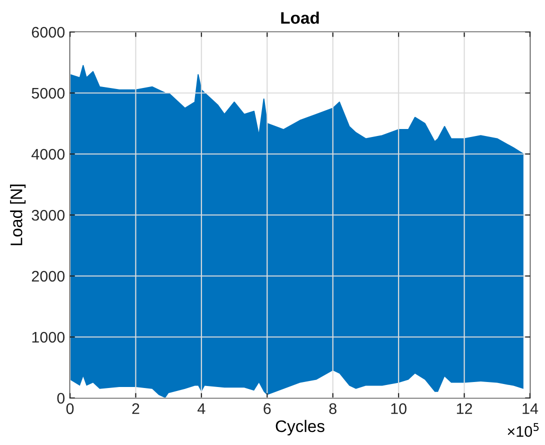 This screenshot has width=545, height=445. What do you see at coordinates (530, 408) in the screenshot?
I see `x-tick-label: 14` at bounding box center [530, 408].